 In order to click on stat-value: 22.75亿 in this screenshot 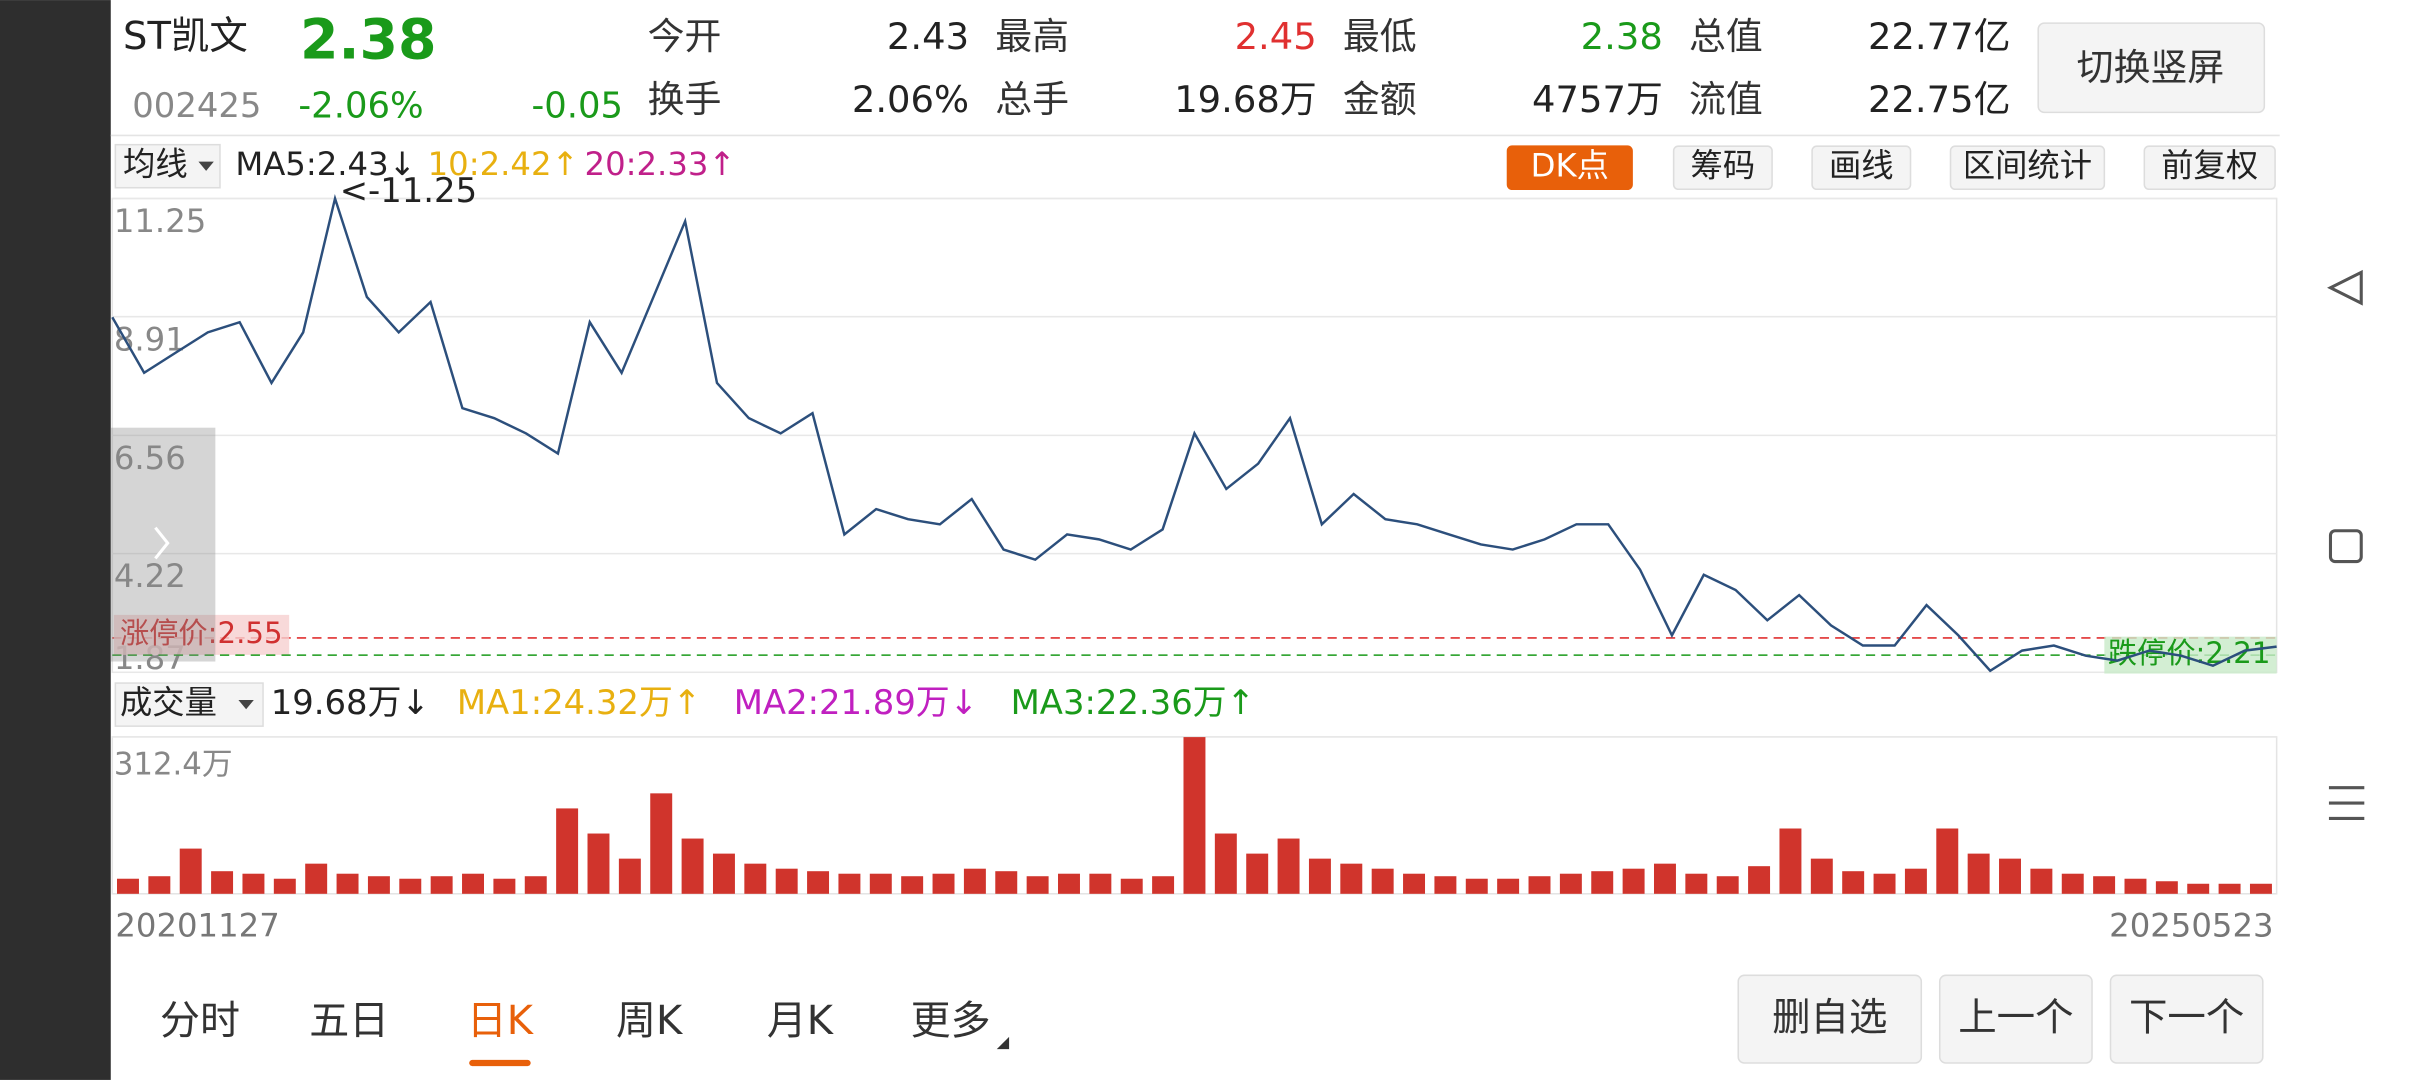, I will do `click(1939, 99)`.